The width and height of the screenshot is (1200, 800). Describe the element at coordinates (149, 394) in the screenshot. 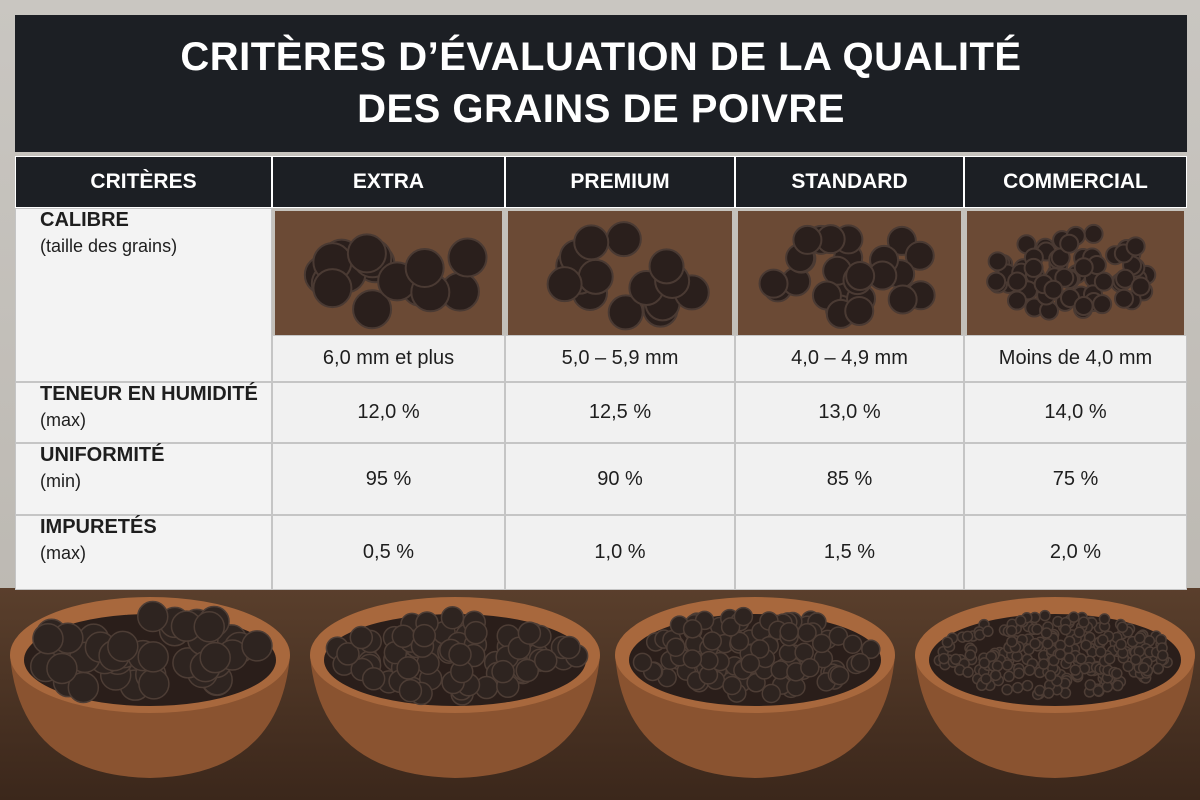

I see `criterion-name: TENEUR EN HUMIDITÉ` at that location.